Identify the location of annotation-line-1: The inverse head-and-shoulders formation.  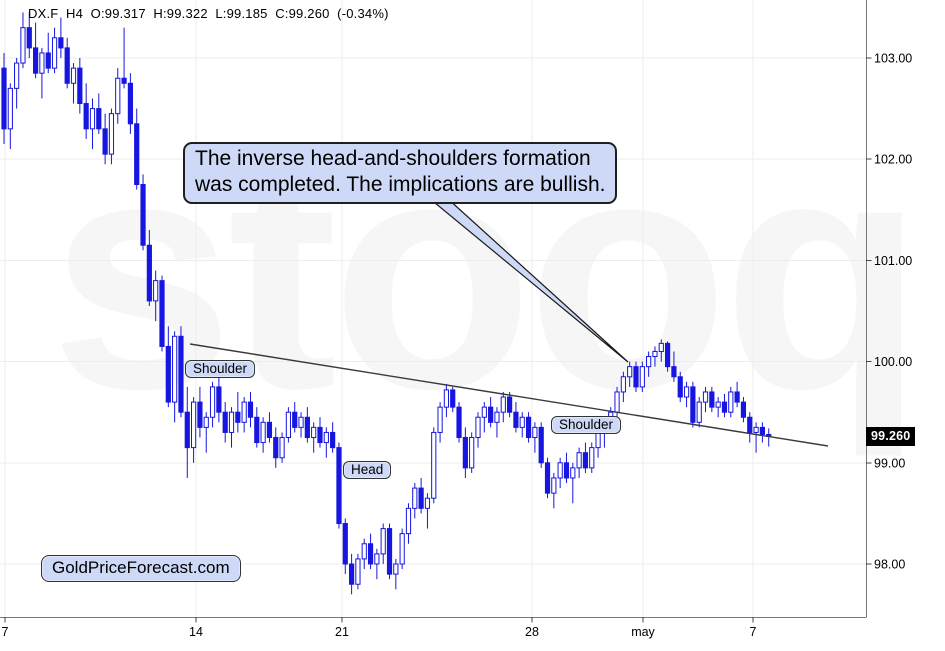
(393, 158).